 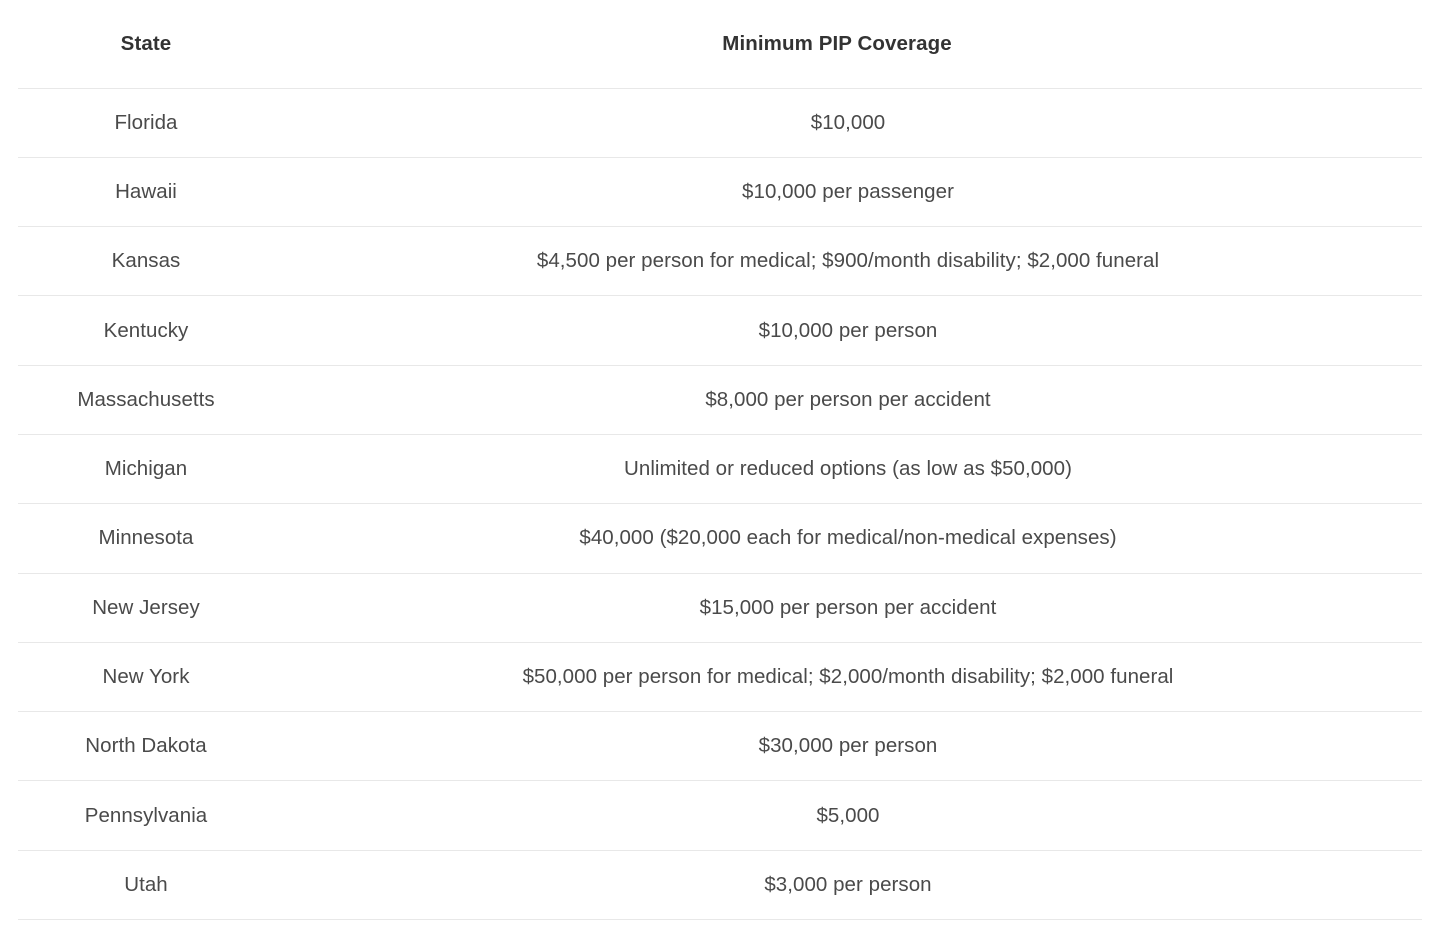 I want to click on cell-coverage: $3,000 per person, so click(x=848, y=885).